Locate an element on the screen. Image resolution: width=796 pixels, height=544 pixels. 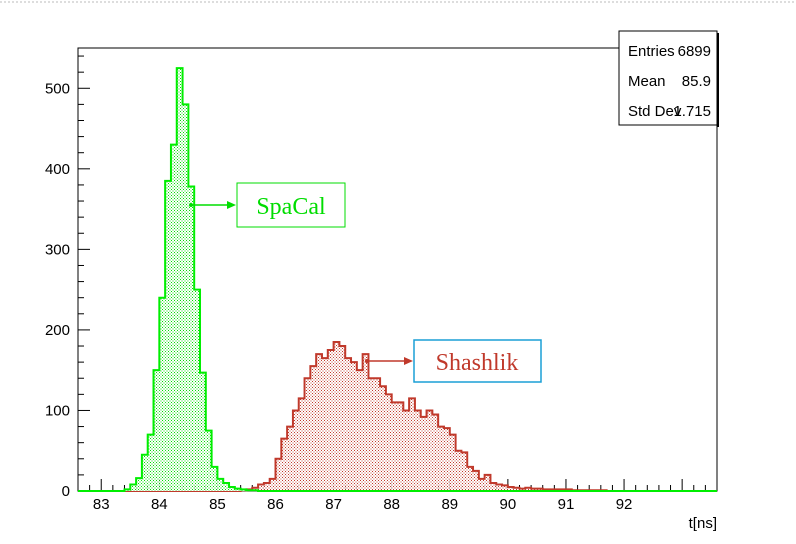
x-tick-label: 88 is located at coordinates (391, 504).